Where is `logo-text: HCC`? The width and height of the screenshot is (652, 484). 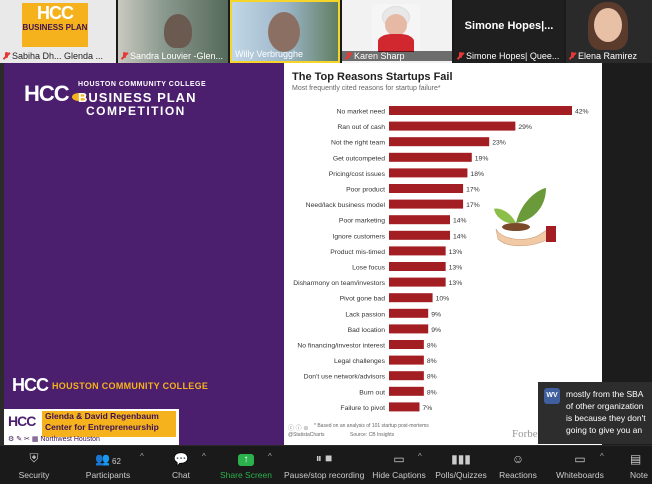
logo-text: HCC is located at coordinates (55, 13).